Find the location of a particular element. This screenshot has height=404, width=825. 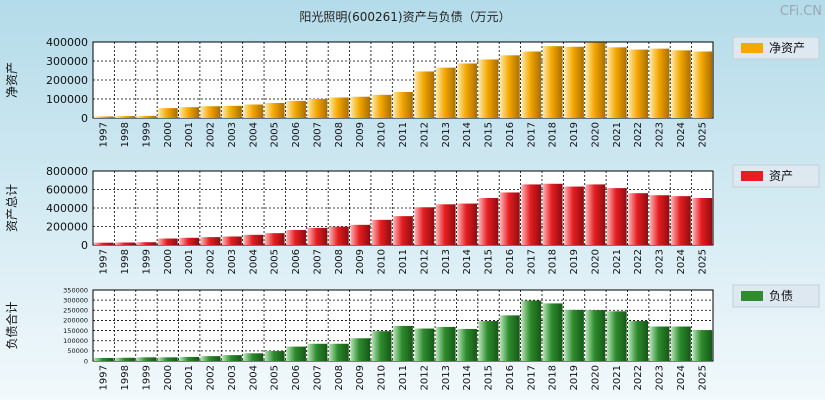

bar-total_assets-2004 is located at coordinates (253, 239).